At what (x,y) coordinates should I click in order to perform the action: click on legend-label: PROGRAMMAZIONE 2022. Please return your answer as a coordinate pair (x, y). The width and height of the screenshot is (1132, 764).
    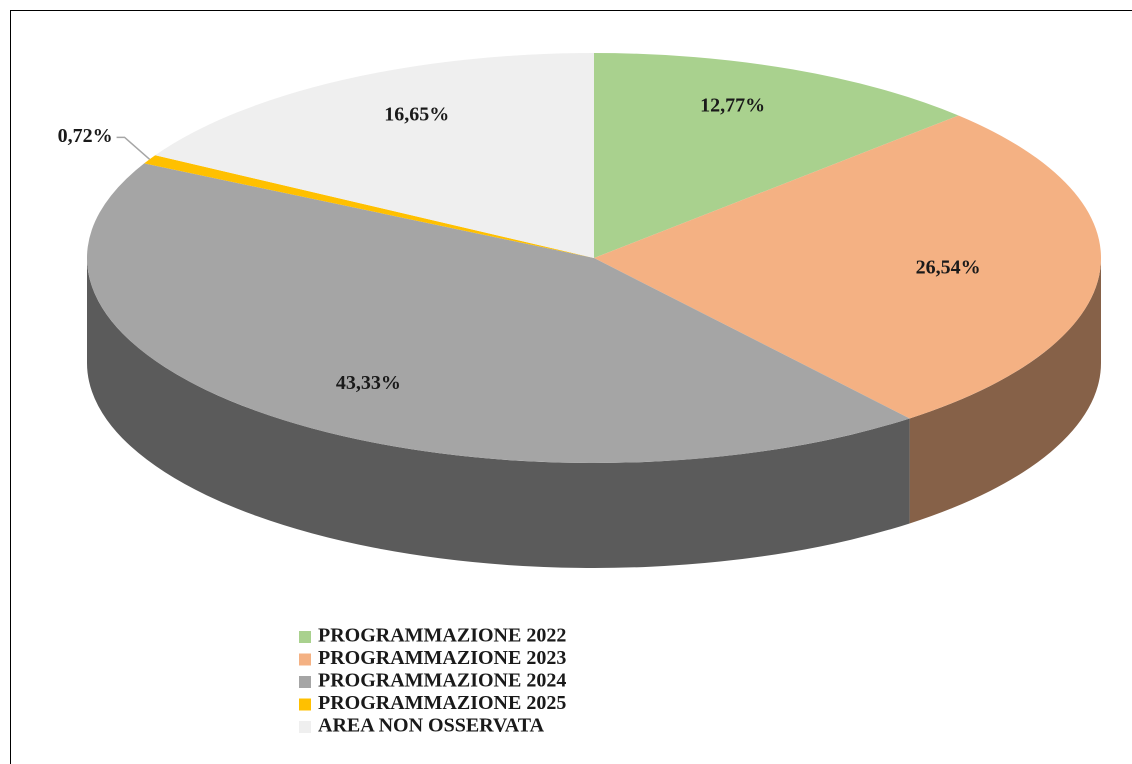
    Looking at the image, I should click on (442, 636).